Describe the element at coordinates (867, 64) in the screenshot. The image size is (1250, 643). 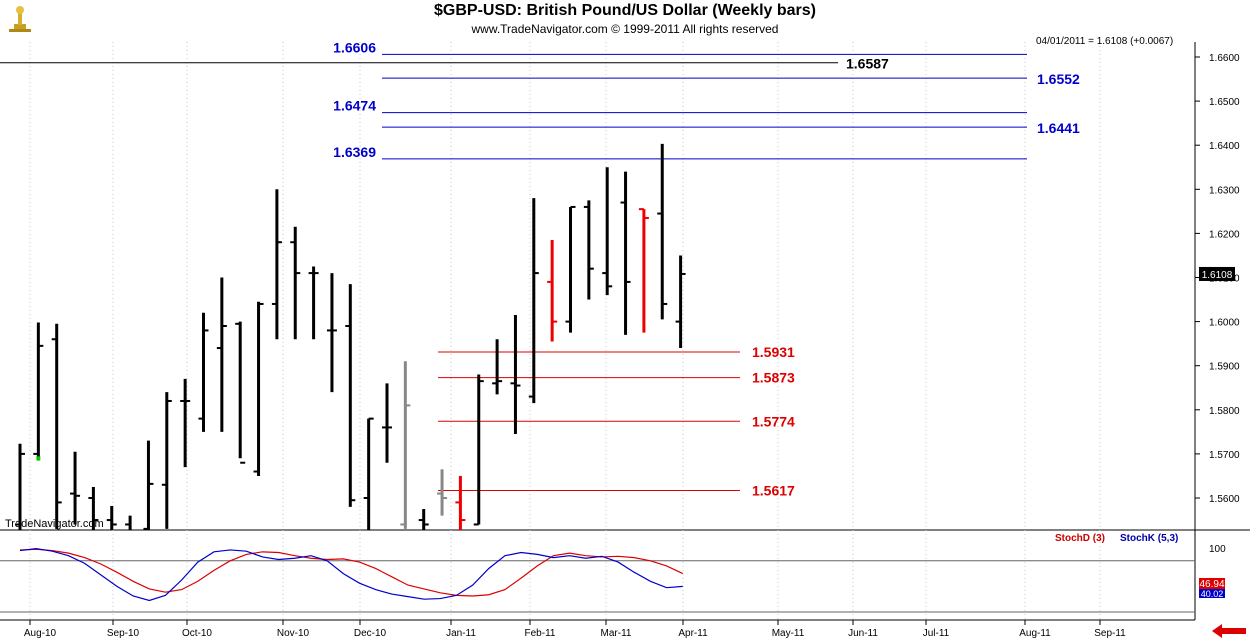
I see `level-label: 1.6587` at that location.